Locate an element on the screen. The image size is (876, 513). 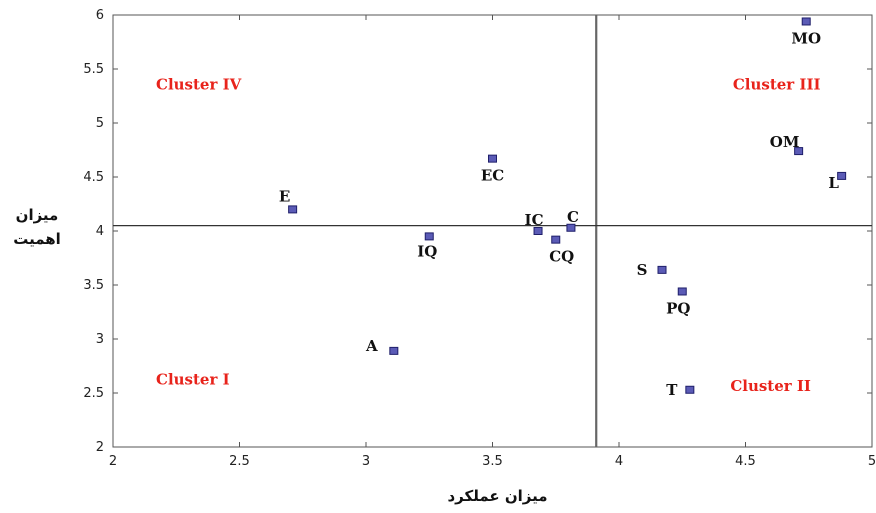
data-label-iq: IQ is located at coordinates (427, 251).